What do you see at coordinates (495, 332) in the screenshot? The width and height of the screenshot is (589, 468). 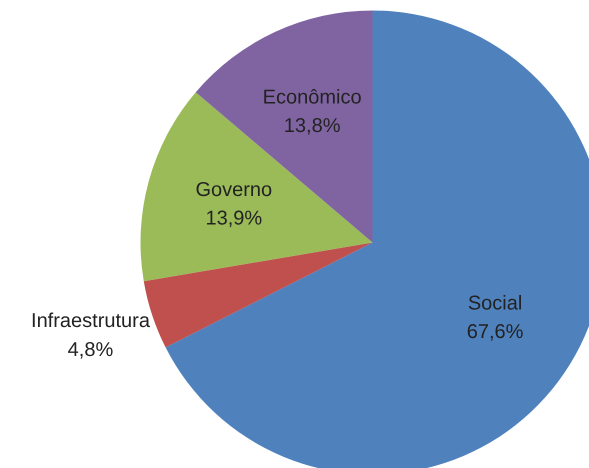 I see `data-label: 67,6%` at bounding box center [495, 332].